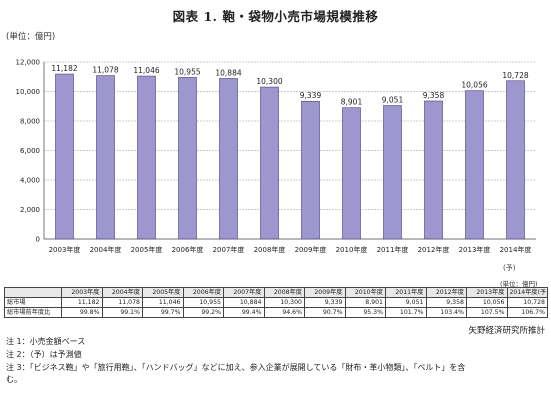  Describe the element at coordinates (46, 341) in the screenshot. I see `note-1: 注 1：小売金額ベース` at that location.